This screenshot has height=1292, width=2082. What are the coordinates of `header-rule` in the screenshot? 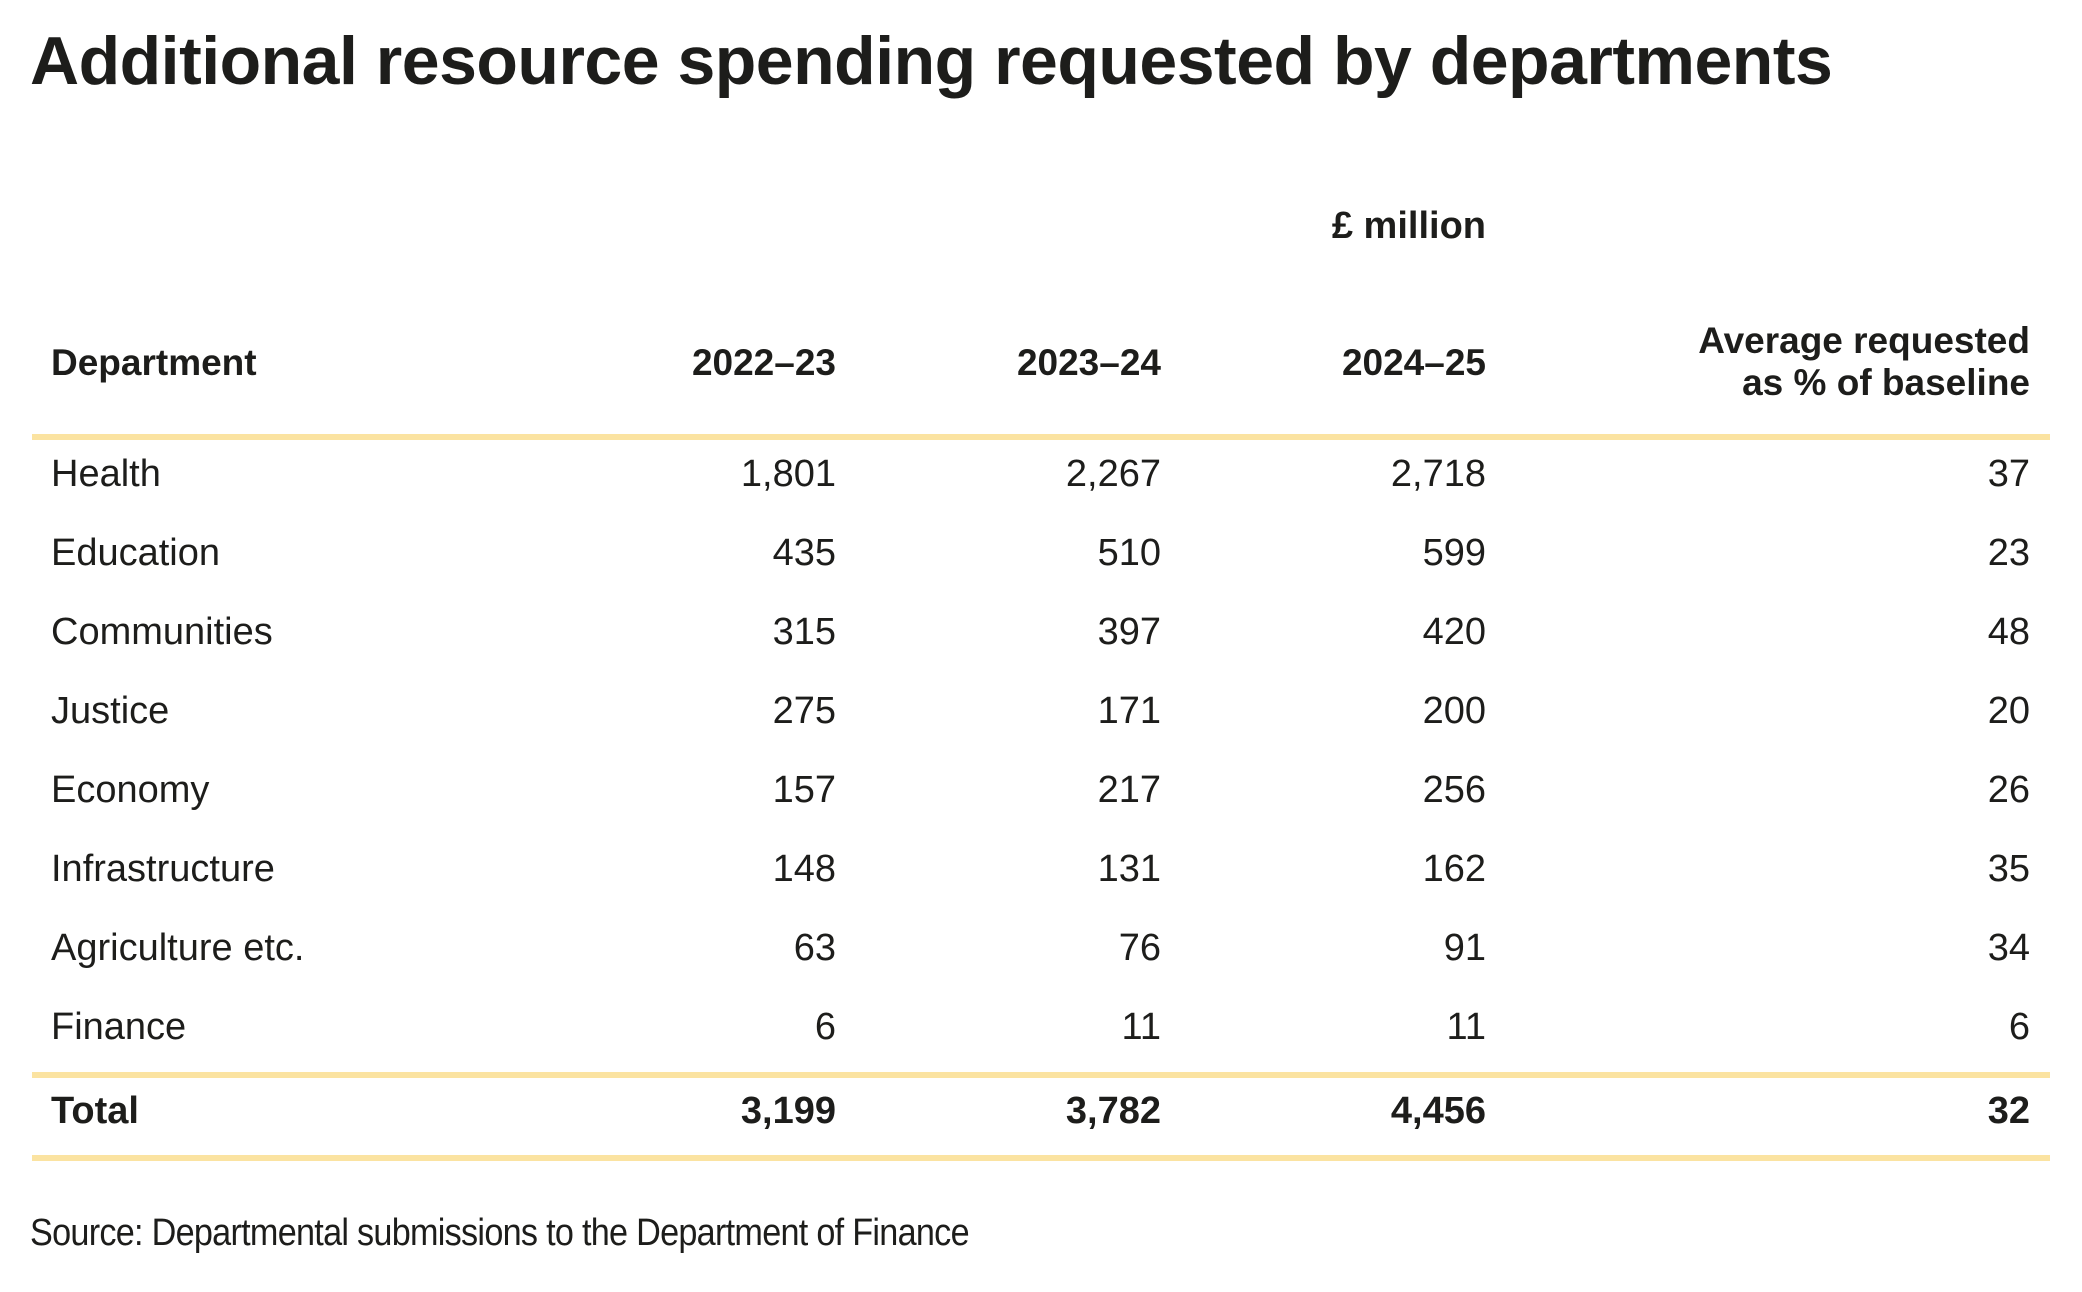 It's located at (1041, 437).